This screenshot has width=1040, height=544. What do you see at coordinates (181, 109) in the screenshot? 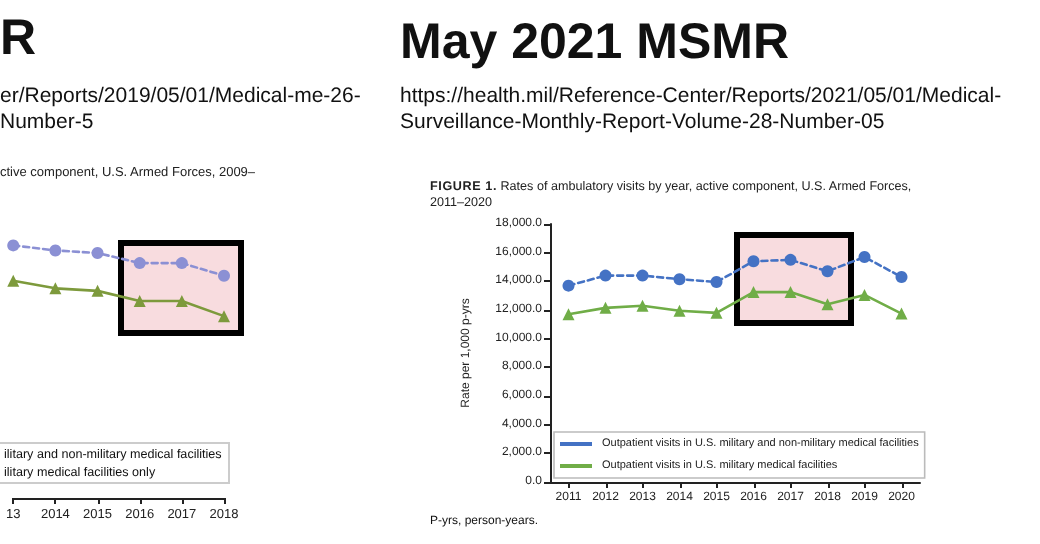
I see `text: er/Reports/2019/05/01/Medical-me-26-Number-5` at bounding box center [181, 109].